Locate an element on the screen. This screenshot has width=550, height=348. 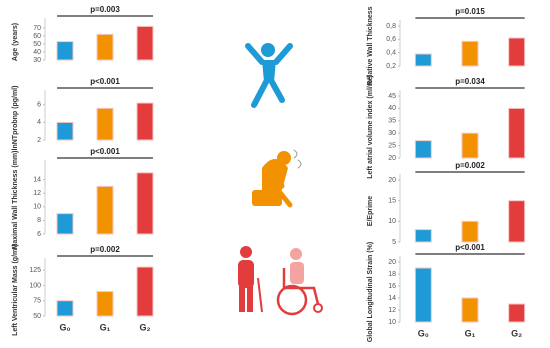
y-tick-label: 8 is located at coordinates (39, 220).